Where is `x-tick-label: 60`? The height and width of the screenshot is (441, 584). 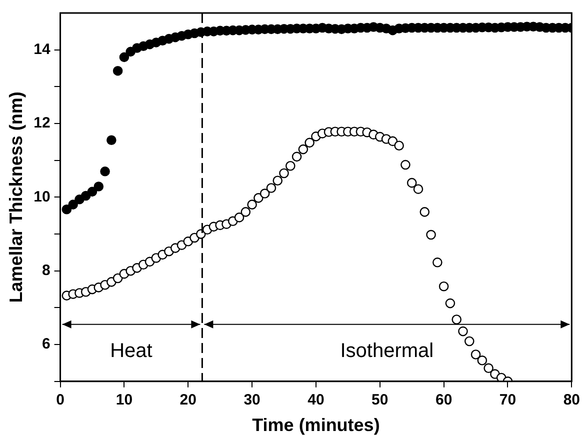
x-tick-label: 60 is located at coordinates (443, 400).